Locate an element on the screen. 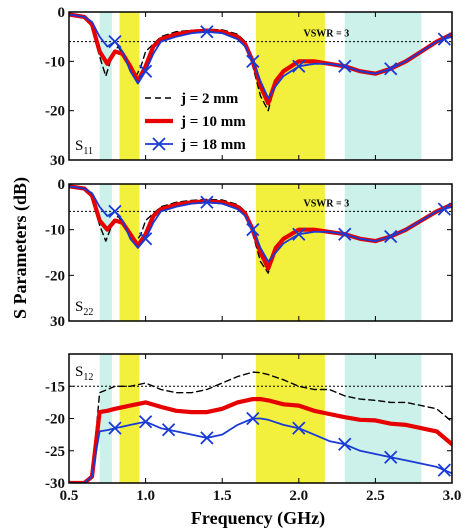 Image resolution: width=474 pixels, height=528 pixels. y-tick-label-1-2: -20 is located at coordinates (55, 276).